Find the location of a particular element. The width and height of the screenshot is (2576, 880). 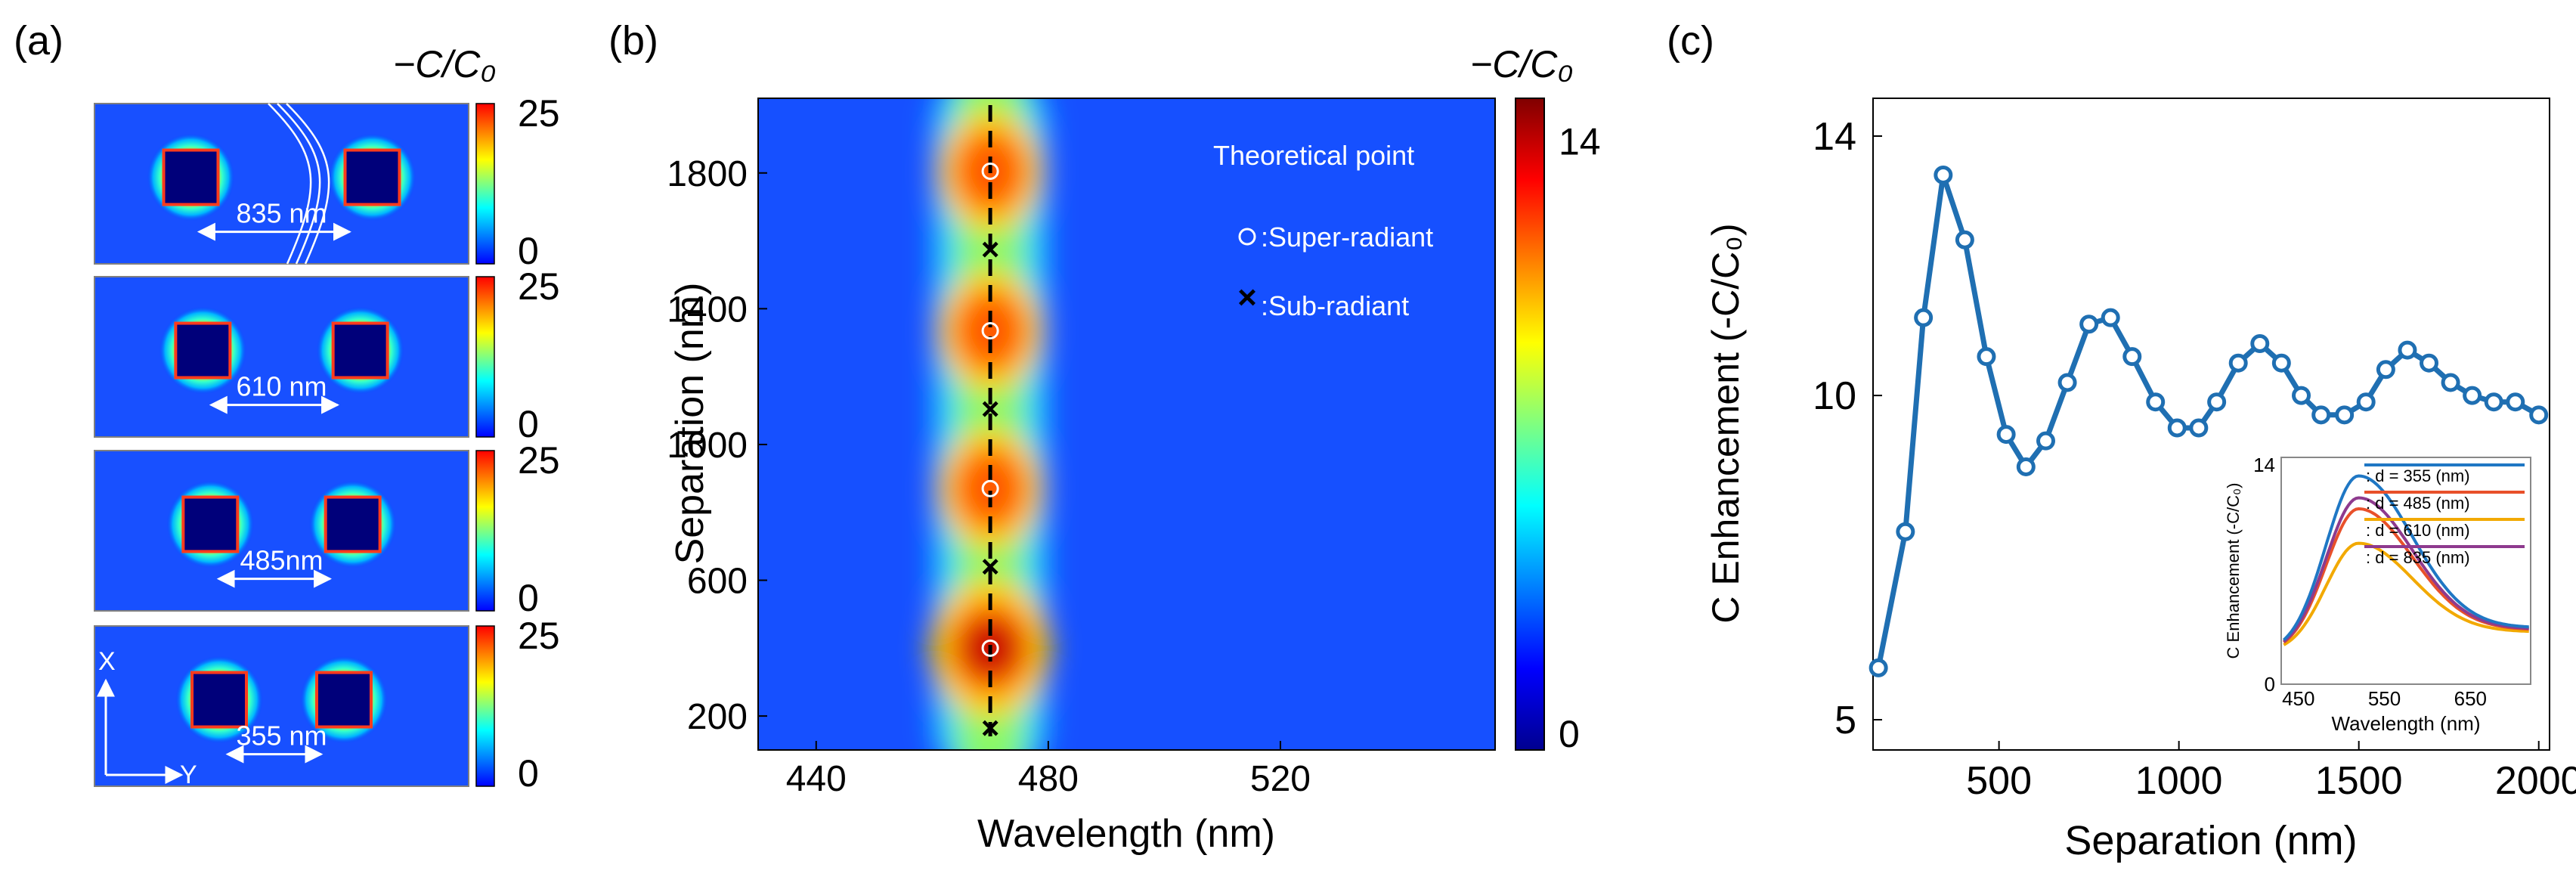

field-map: 355 nm X Y 25 0 is located at coordinates (327, 705).